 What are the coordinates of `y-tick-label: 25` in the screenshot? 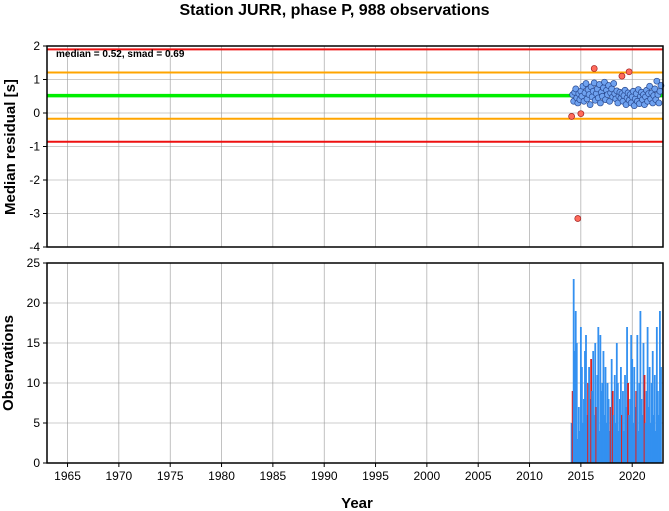 It's located at (34, 263).